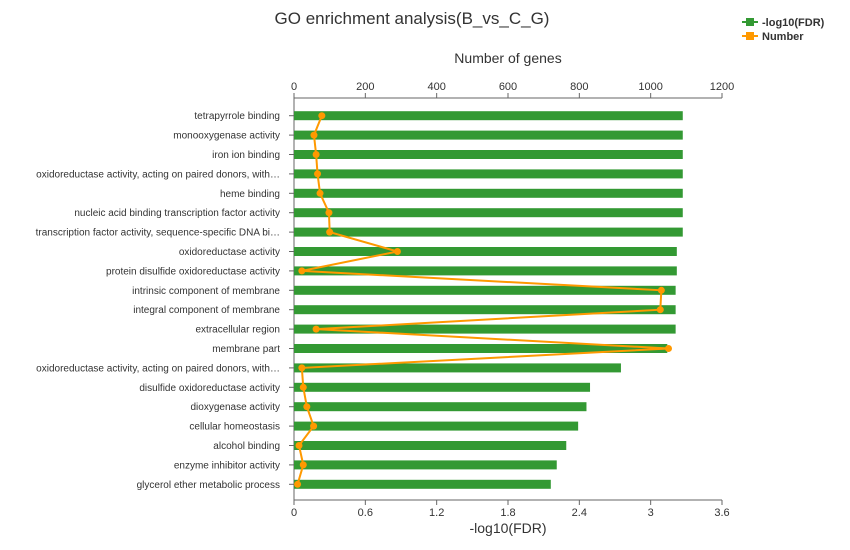 The height and width of the screenshot is (550, 850). I want to click on bottom-axis-tick-label: 1.8, so click(507, 513).